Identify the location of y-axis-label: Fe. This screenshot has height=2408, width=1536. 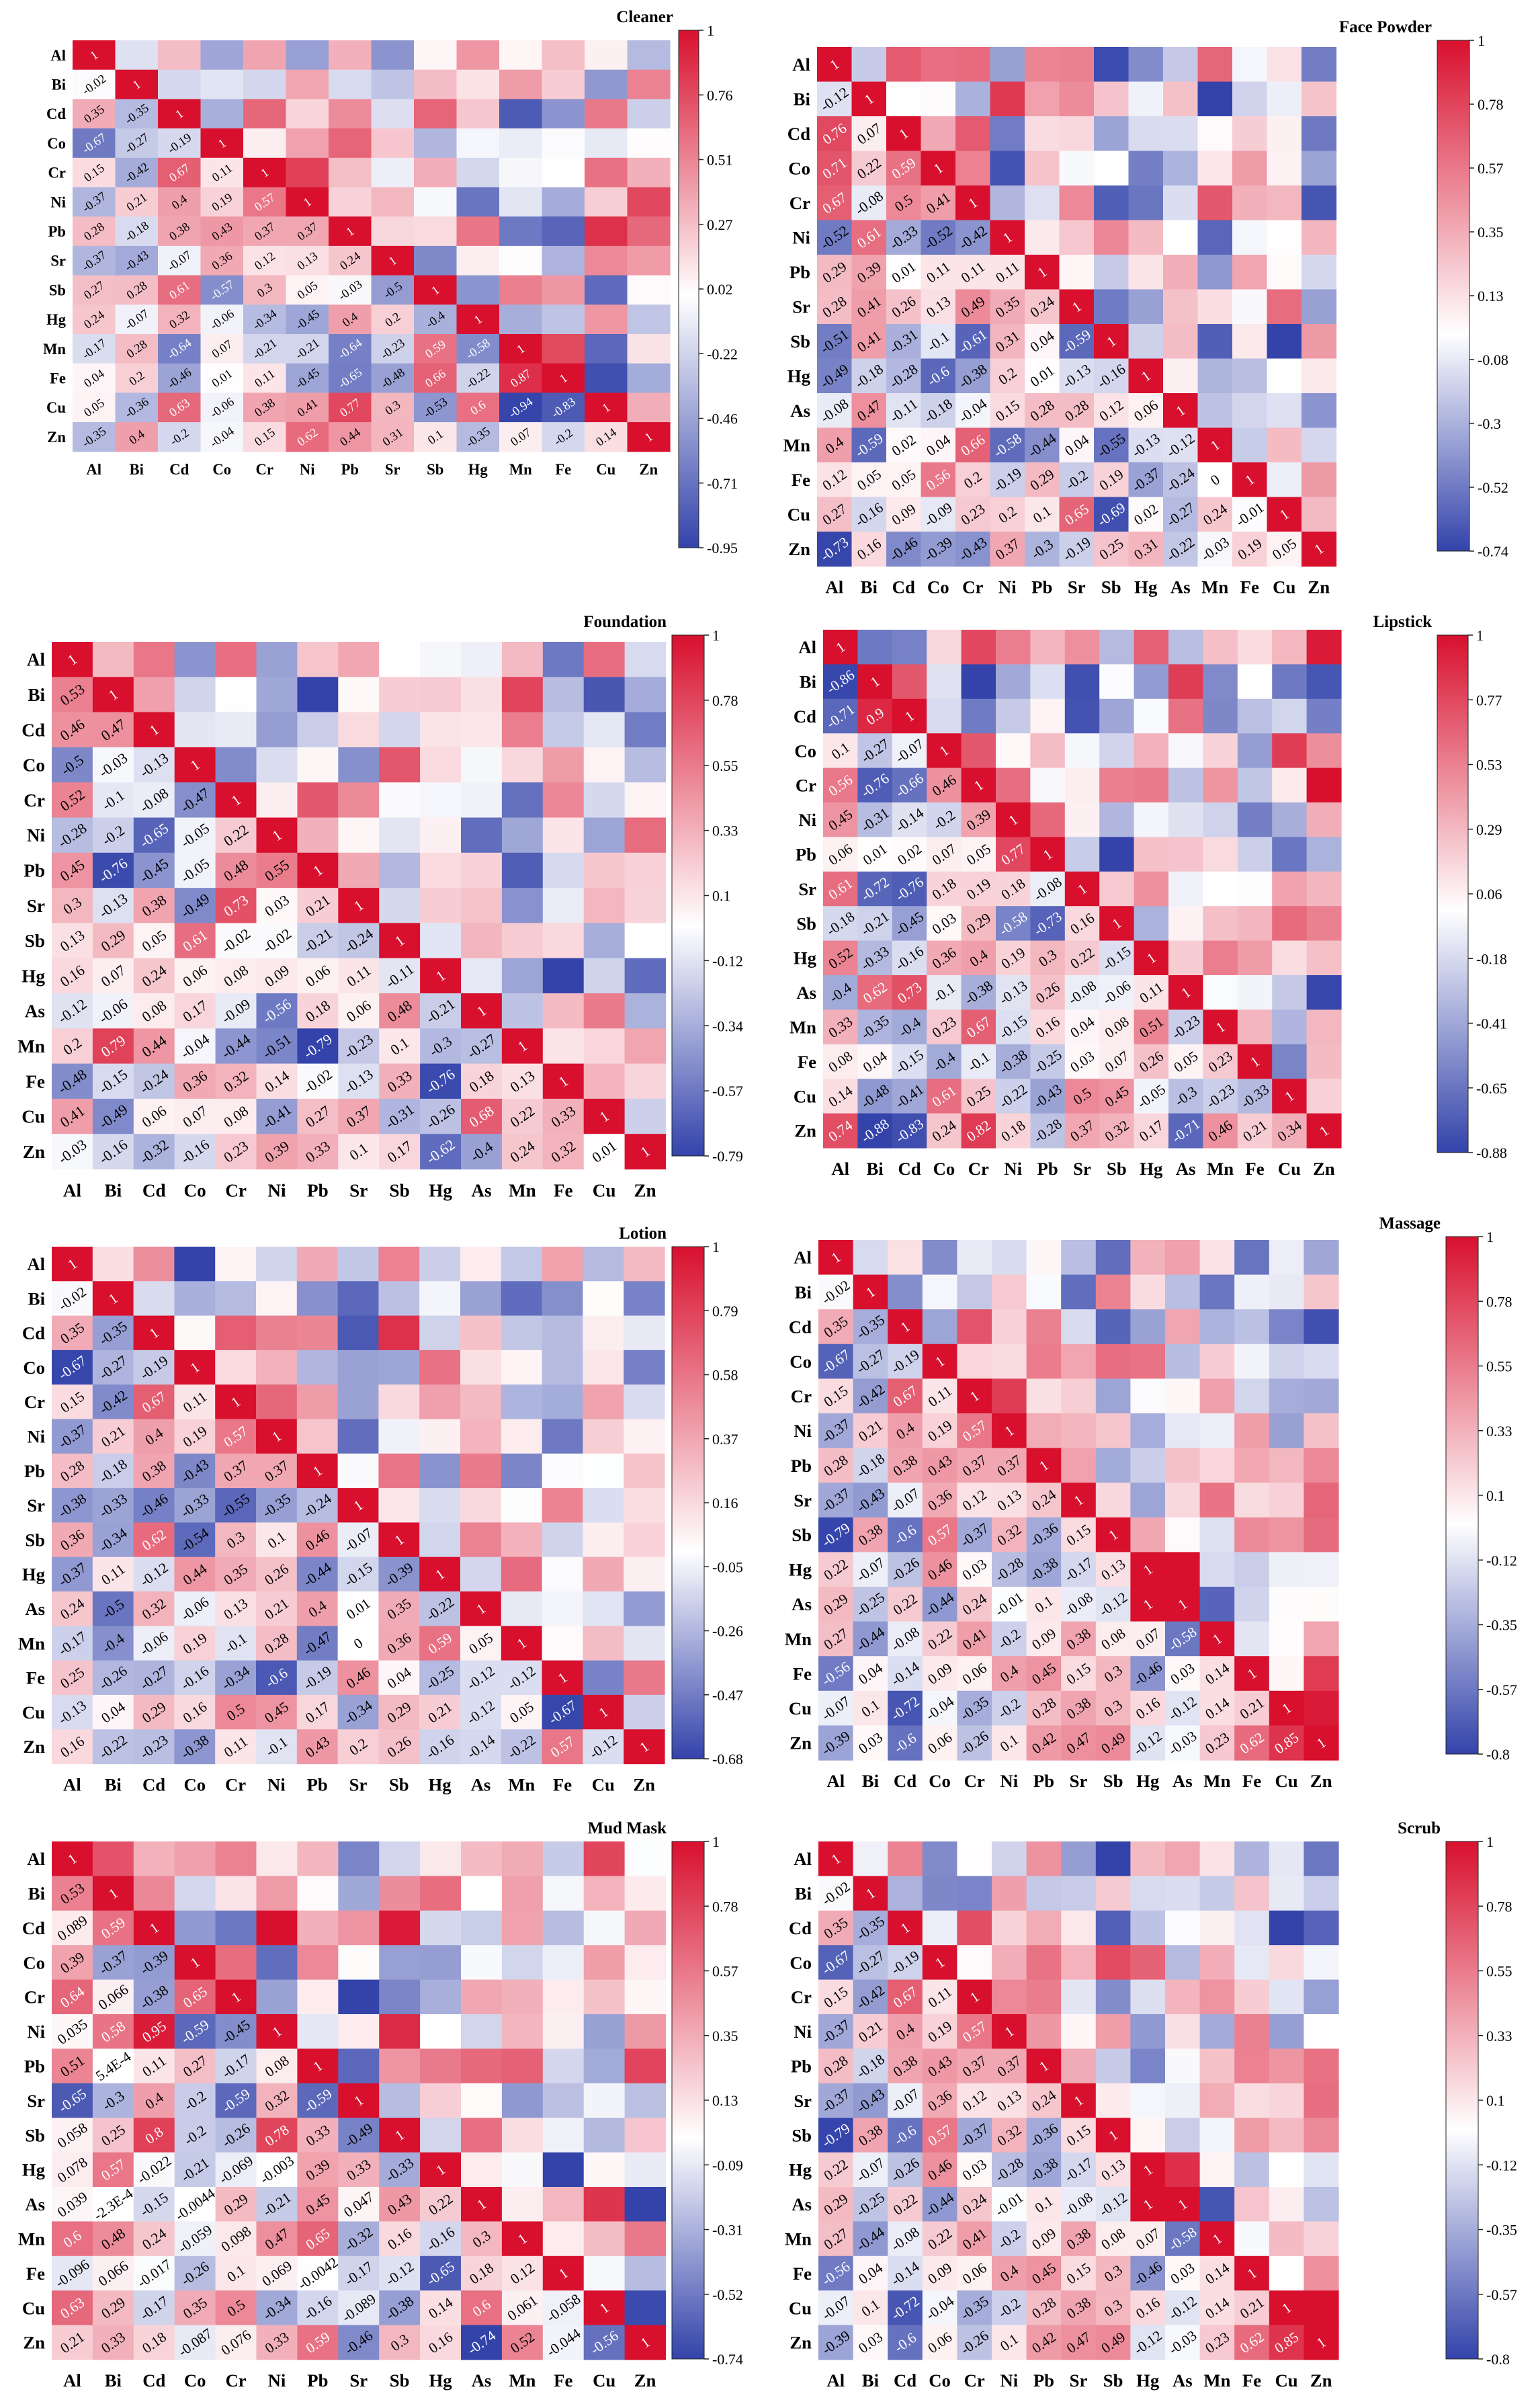
(35, 1678).